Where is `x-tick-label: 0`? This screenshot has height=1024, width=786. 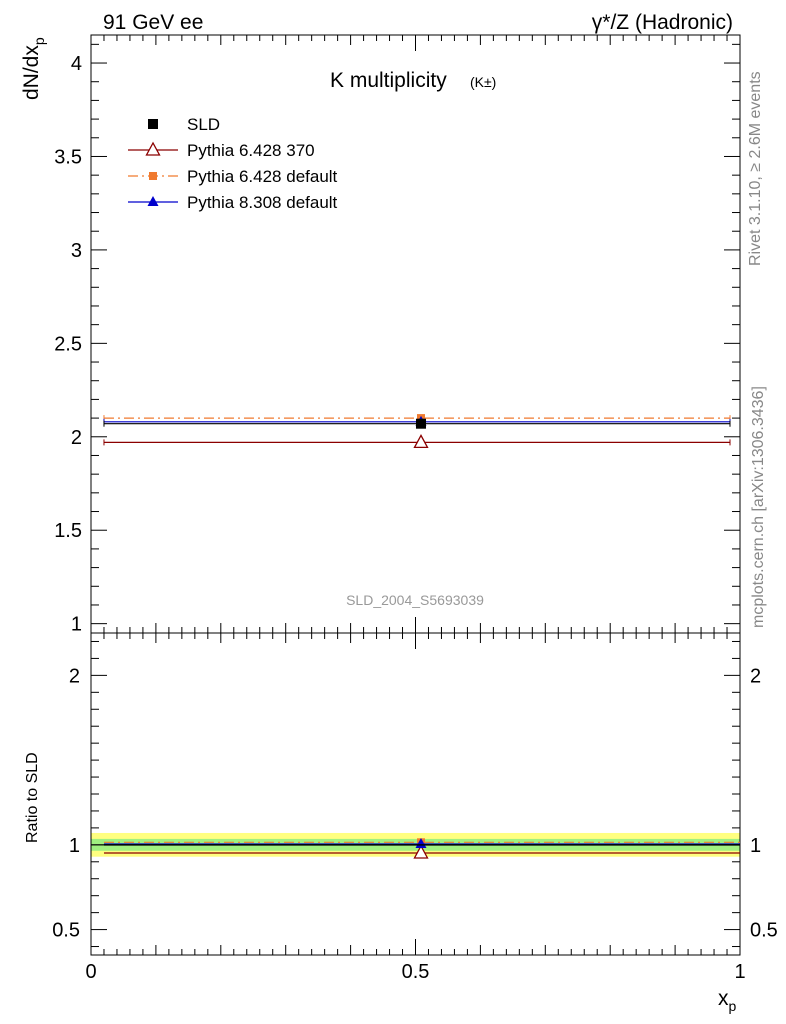 x-tick-label: 0 is located at coordinates (90, 972).